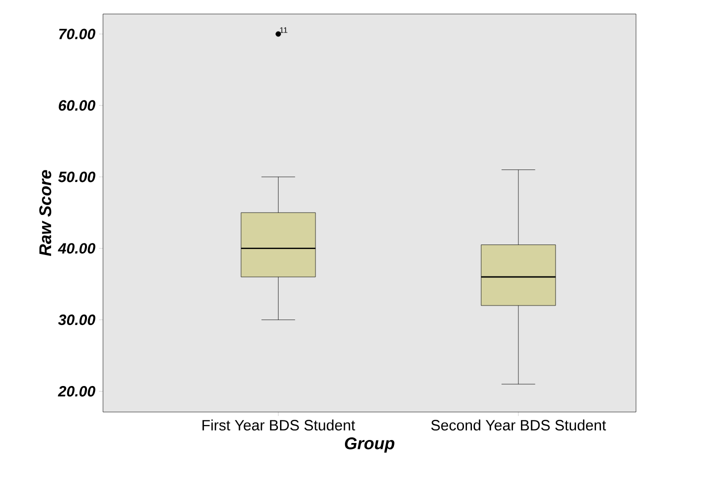 The height and width of the screenshot is (485, 707). Describe the element at coordinates (77, 248) in the screenshot. I see `y-tick-label: 40.00` at that location.